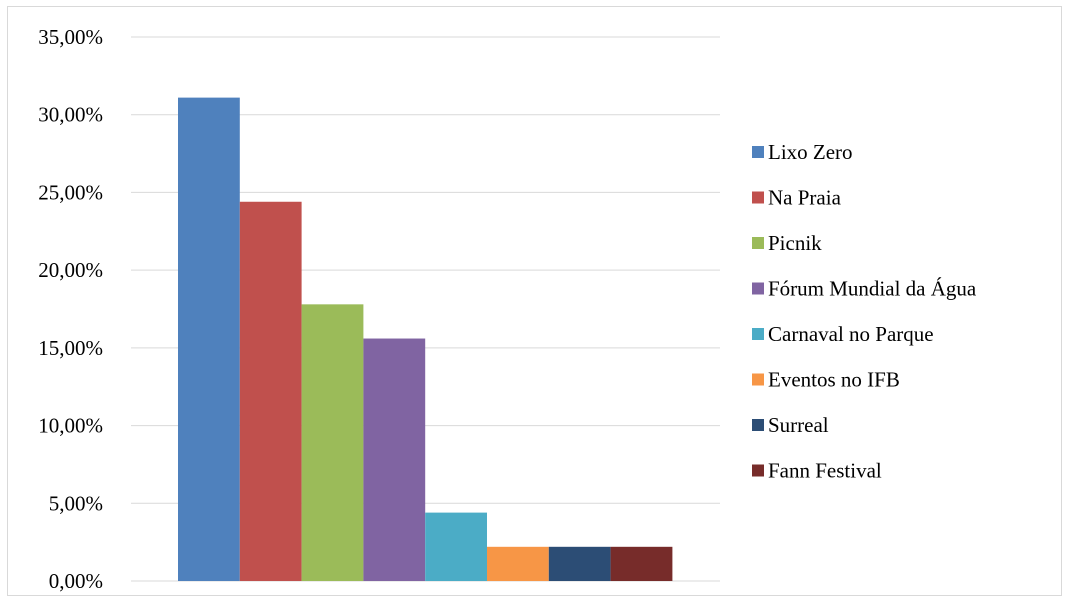  I want to click on legend-label: Picnik, so click(795, 243).